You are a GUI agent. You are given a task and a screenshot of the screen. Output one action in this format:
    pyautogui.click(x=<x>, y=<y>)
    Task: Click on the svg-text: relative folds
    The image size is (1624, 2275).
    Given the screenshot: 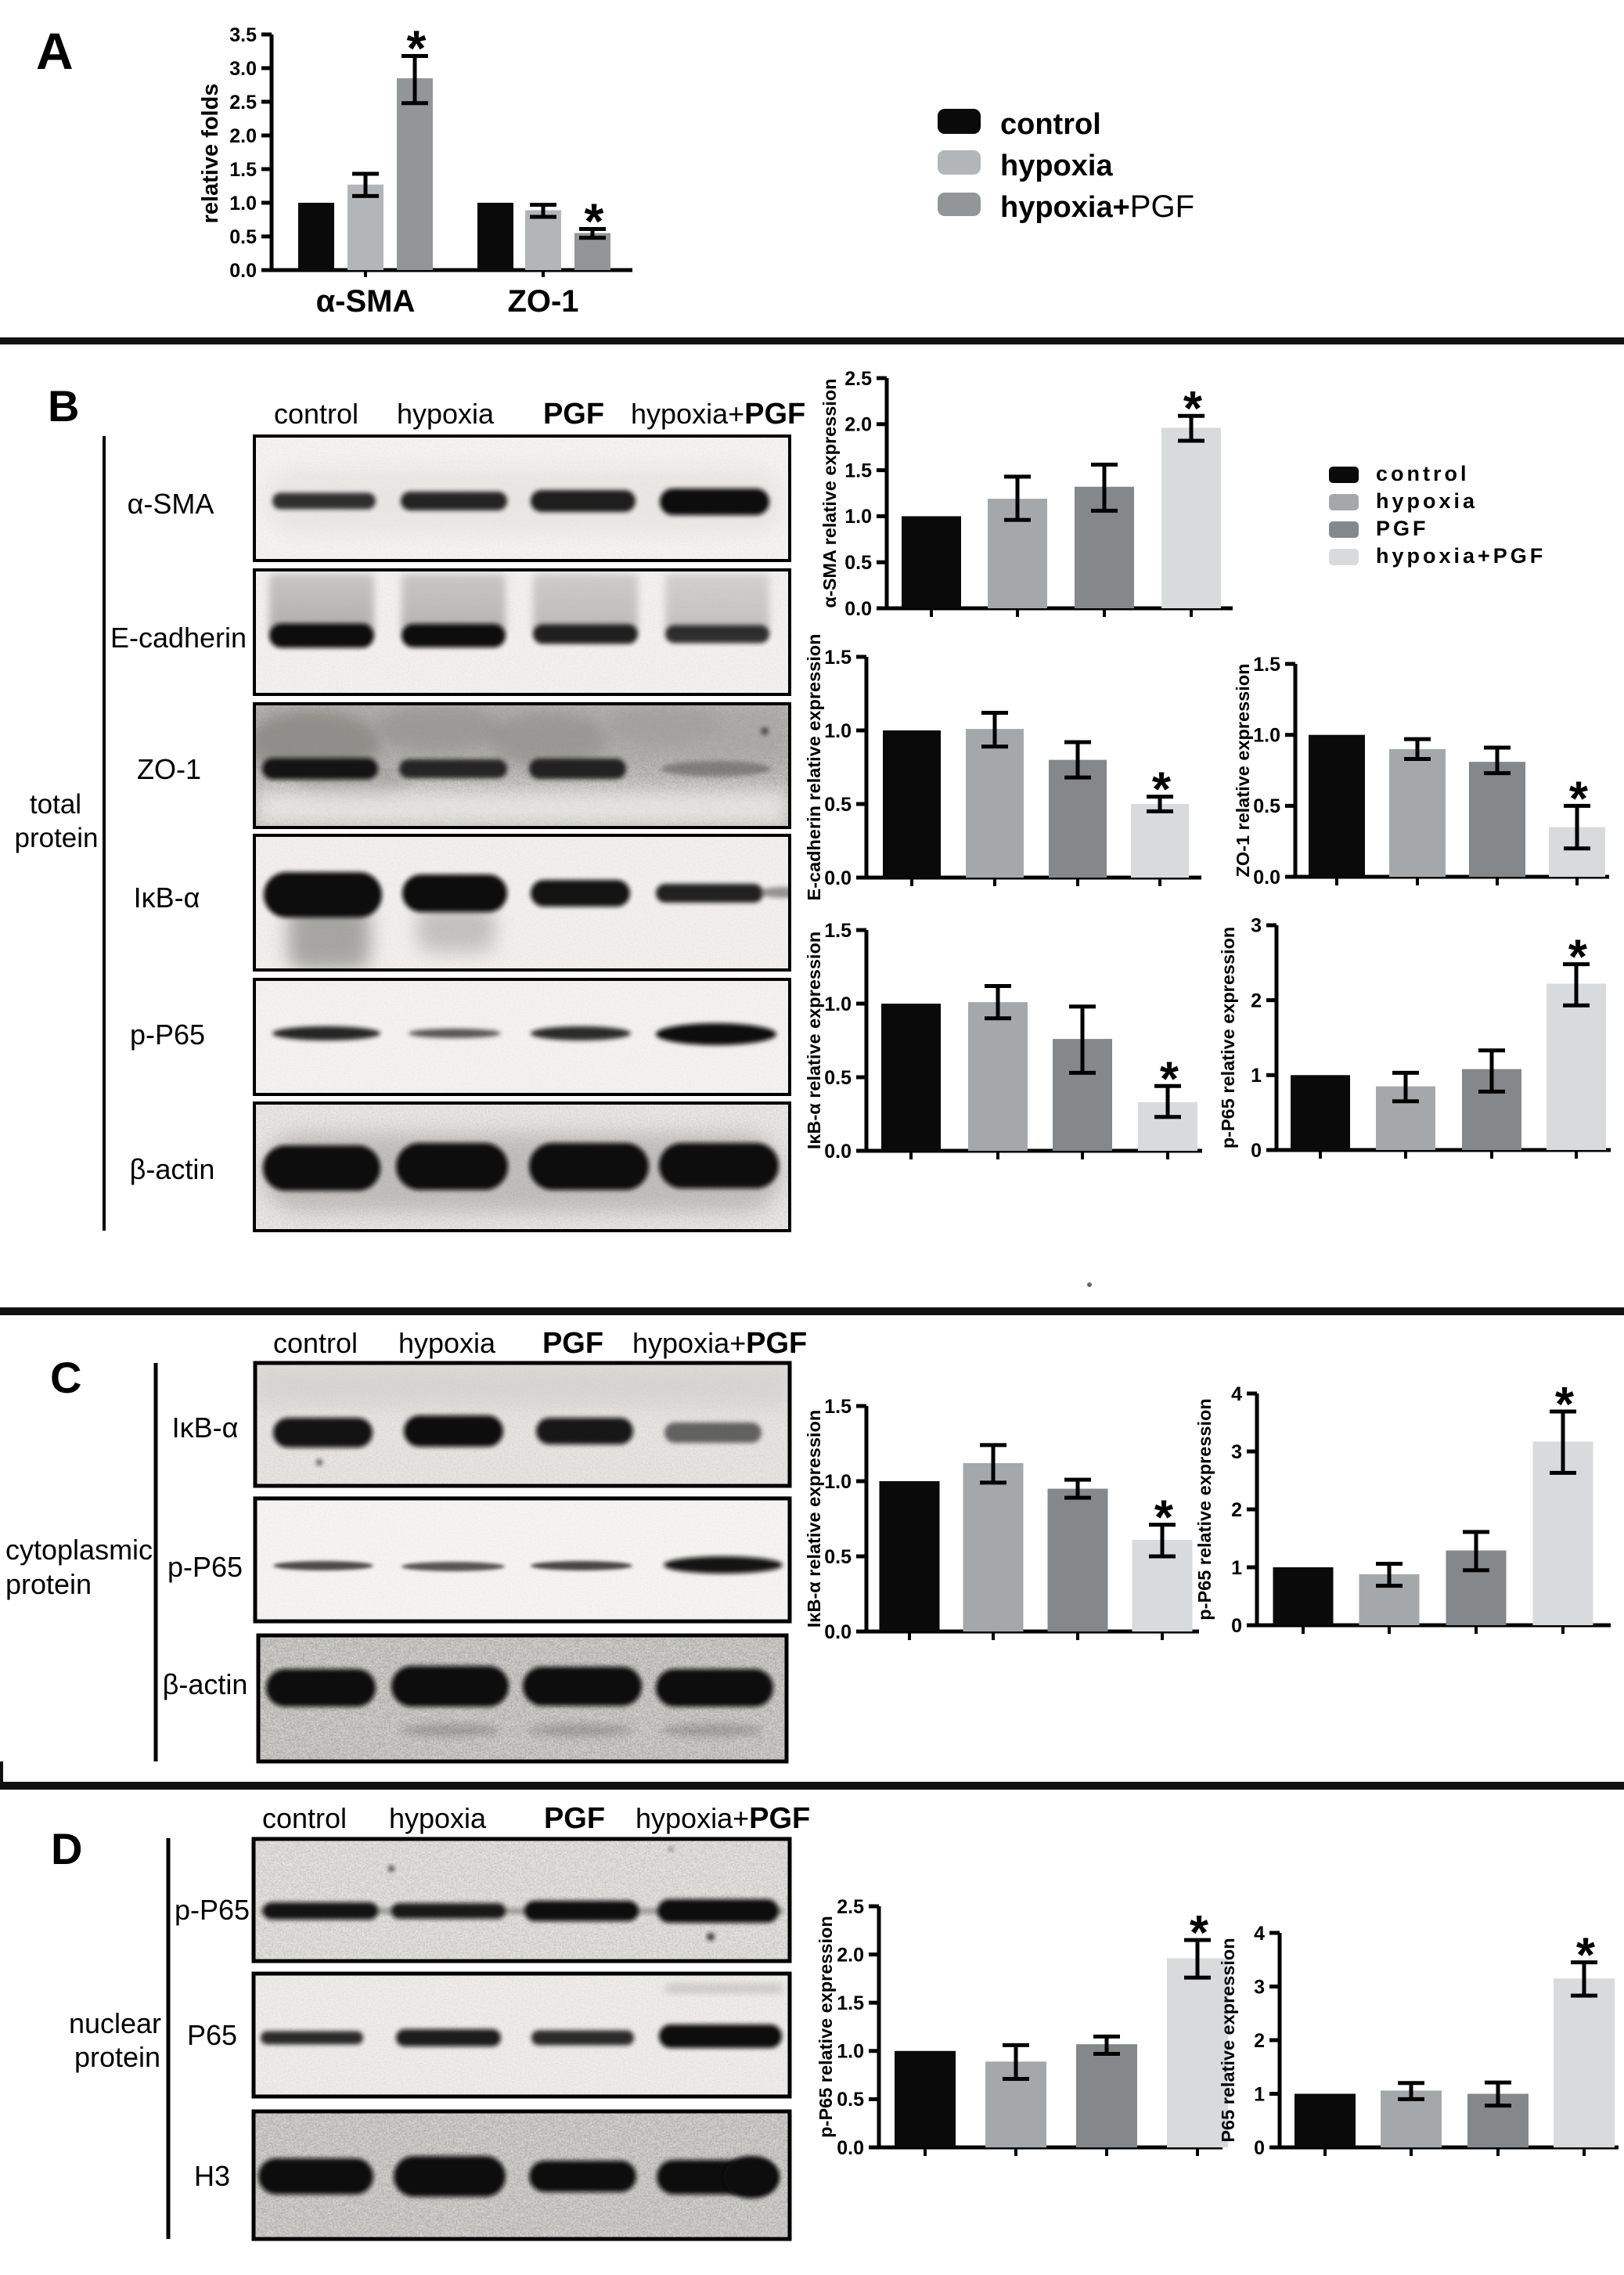 What is the action you would take?
    pyautogui.click(x=210, y=154)
    